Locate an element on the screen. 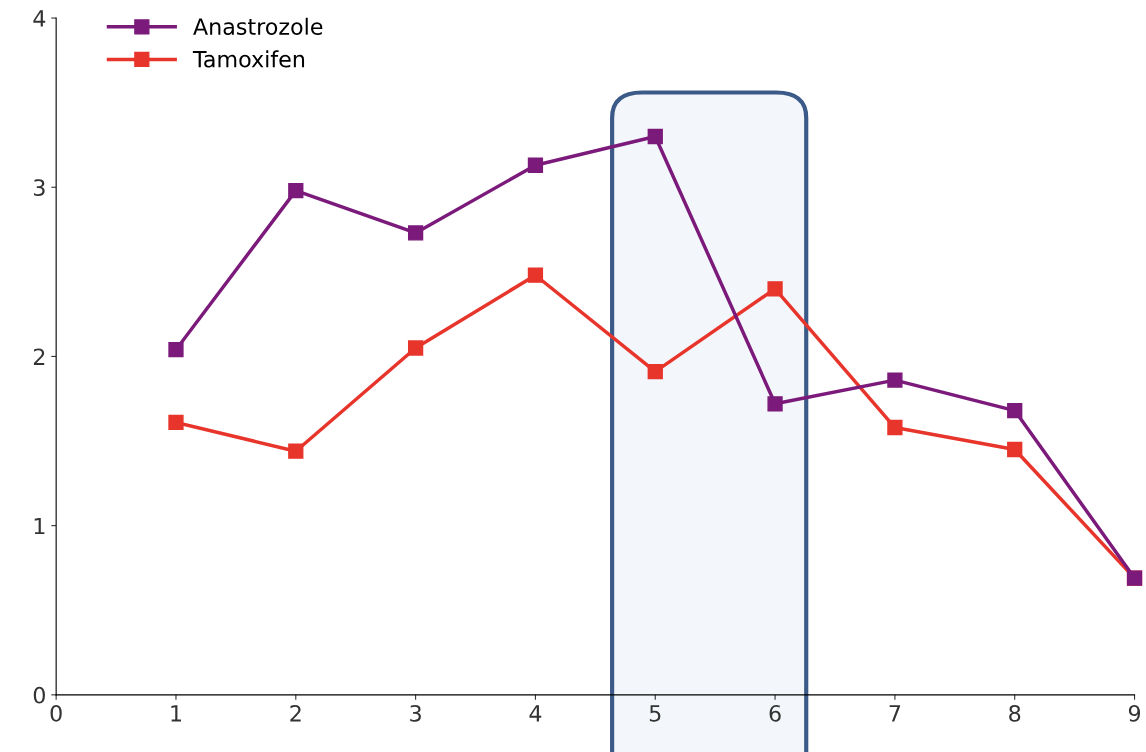 This screenshot has width=1146, height=752. legend-label: Tamoxifen is located at coordinates (248, 59).